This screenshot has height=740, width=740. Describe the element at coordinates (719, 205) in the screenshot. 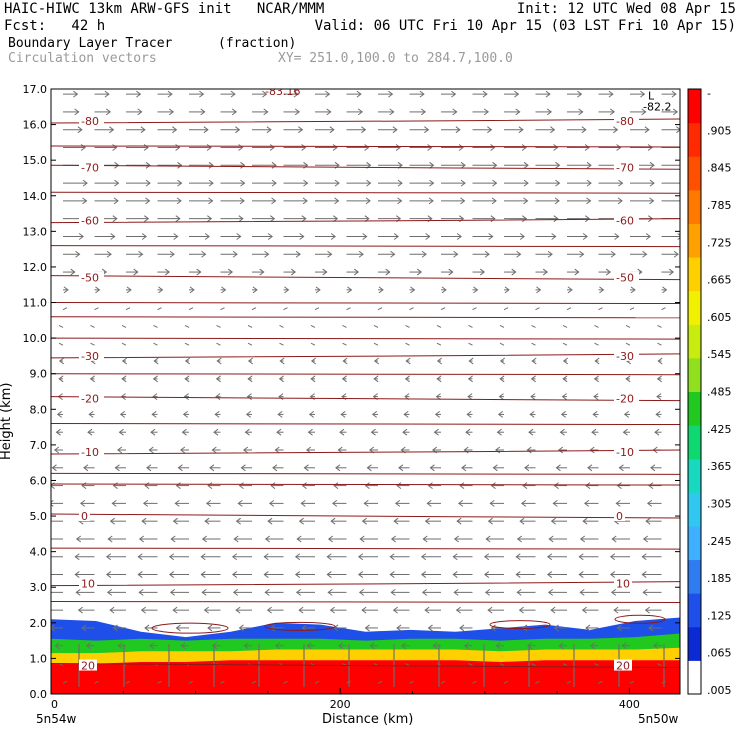

I see `colorbar-label: .785` at that location.